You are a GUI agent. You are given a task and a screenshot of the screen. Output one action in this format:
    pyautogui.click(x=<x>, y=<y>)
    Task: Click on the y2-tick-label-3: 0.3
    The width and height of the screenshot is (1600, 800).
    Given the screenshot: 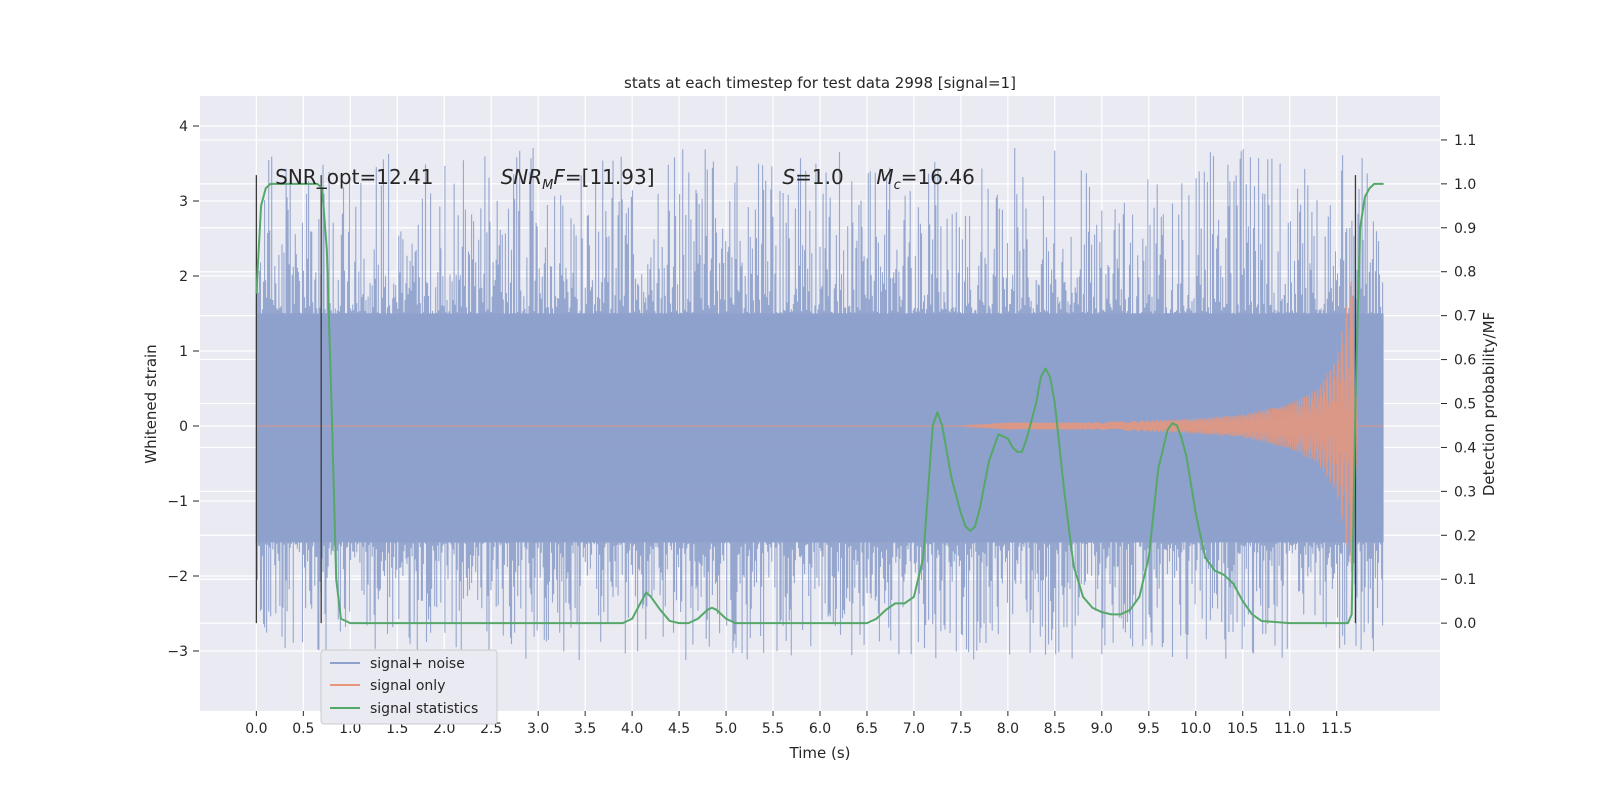 What is the action you would take?
    pyautogui.click(x=1465, y=492)
    